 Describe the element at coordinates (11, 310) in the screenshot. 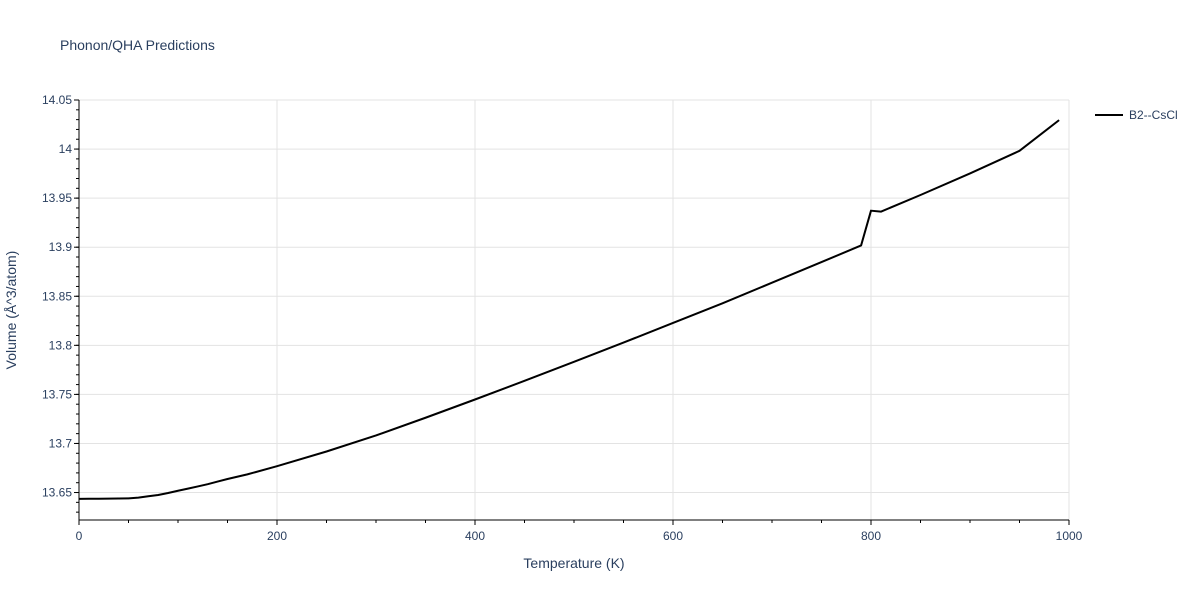

I see `y-axis-label: Volume (Å^3/atom)` at that location.